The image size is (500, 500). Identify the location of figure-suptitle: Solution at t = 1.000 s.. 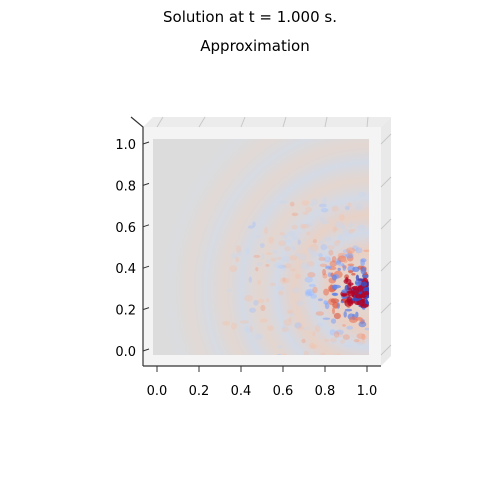
(250, 17).